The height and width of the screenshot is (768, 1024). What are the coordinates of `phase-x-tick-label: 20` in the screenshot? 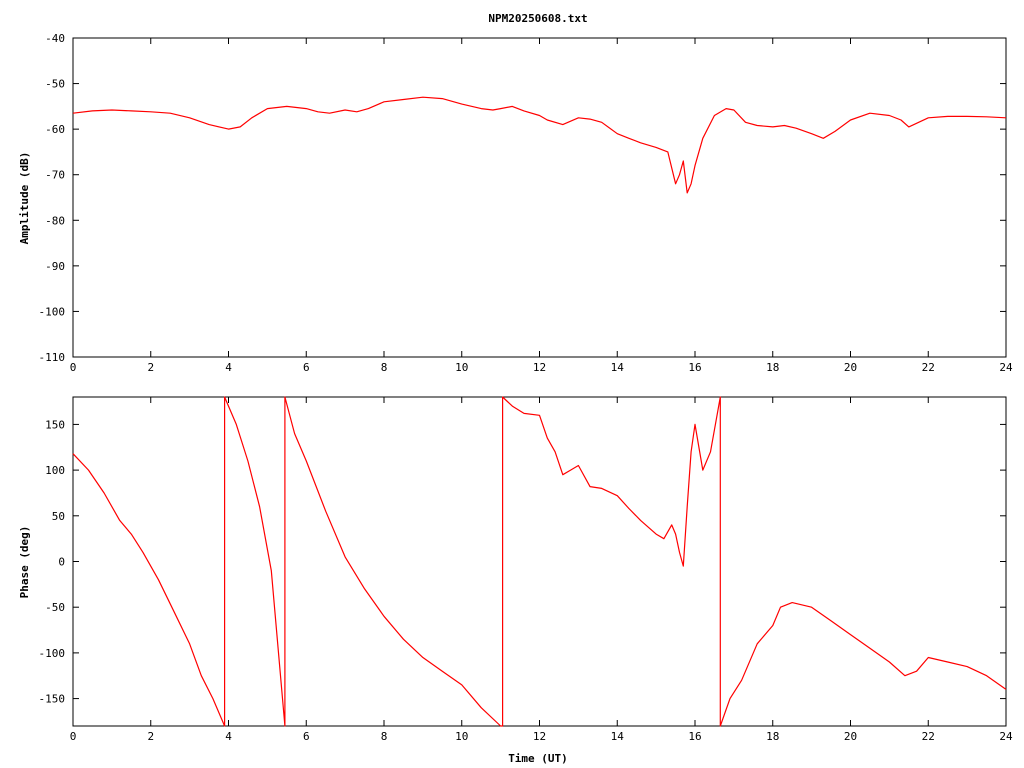 It's located at (850, 736).